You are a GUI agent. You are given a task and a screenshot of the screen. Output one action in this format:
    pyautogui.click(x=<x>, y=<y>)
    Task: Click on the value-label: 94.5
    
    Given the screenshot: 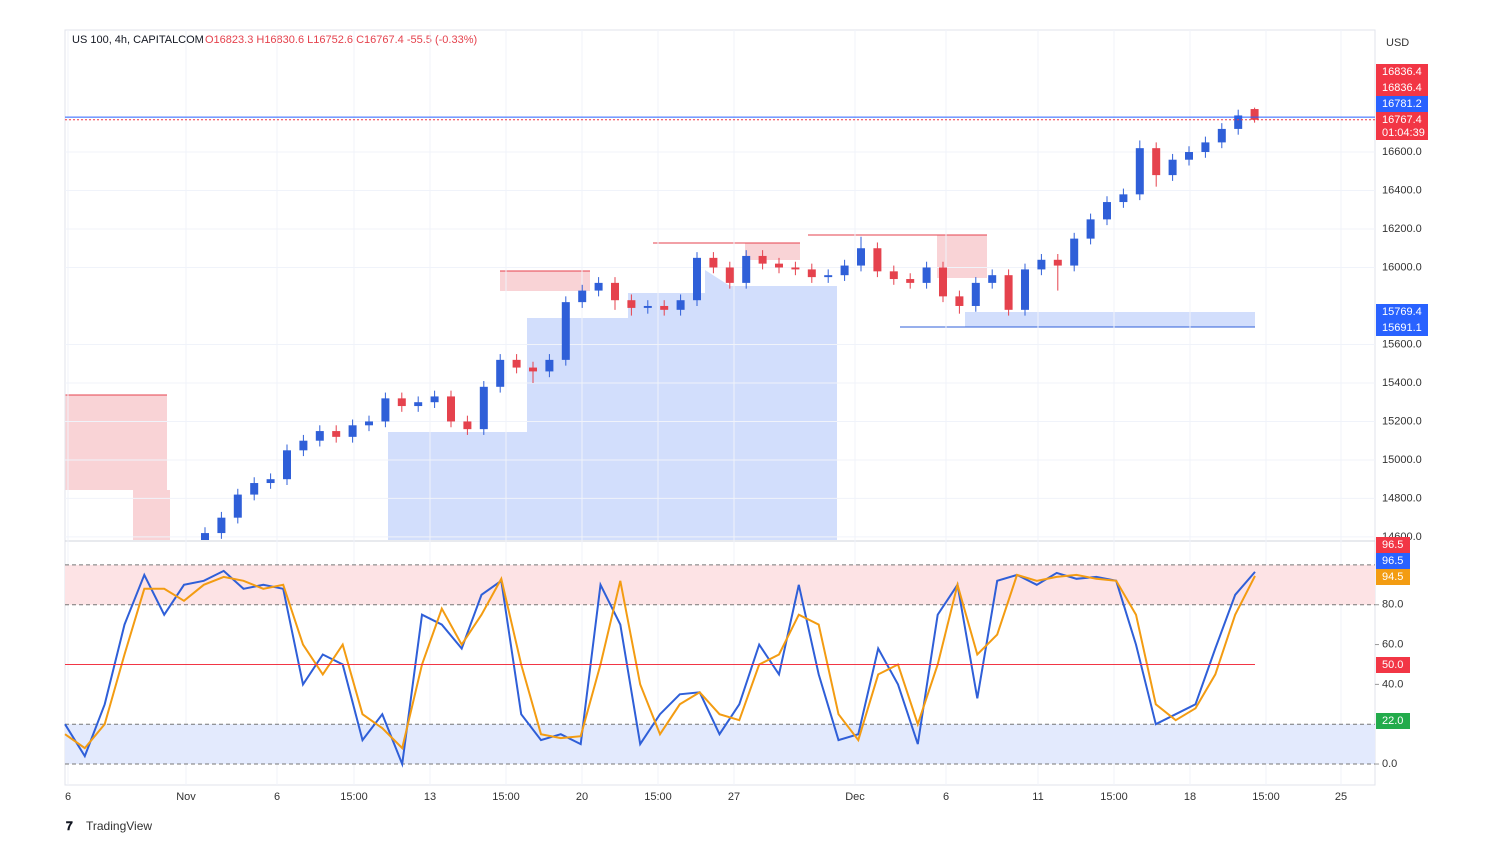 What is the action you would take?
    pyautogui.click(x=1392, y=577)
    